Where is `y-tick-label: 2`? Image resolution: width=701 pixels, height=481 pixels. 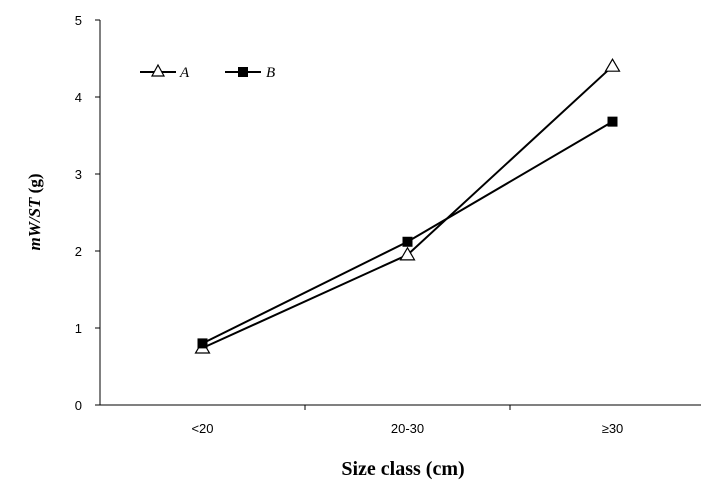
y-tick-label: 2 is located at coordinates (78, 251).